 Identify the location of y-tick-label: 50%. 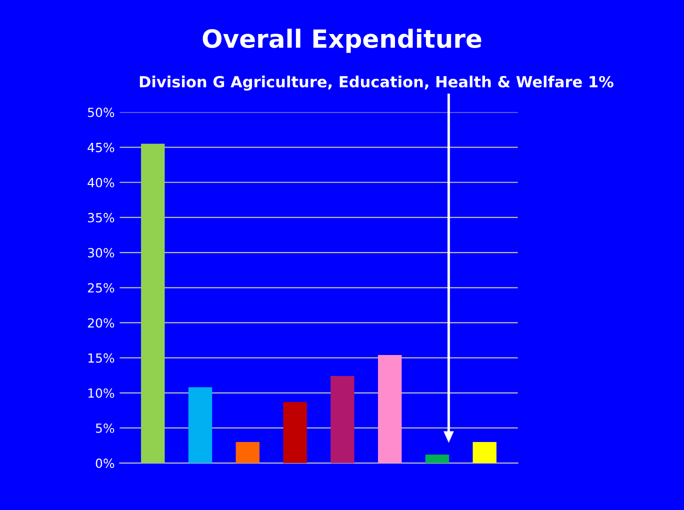
(101, 113).